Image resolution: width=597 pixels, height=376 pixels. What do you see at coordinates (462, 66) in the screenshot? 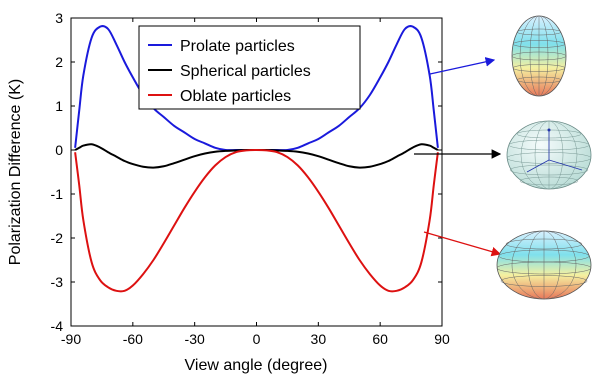
I see `arrow-to-prolate` at bounding box center [462, 66].